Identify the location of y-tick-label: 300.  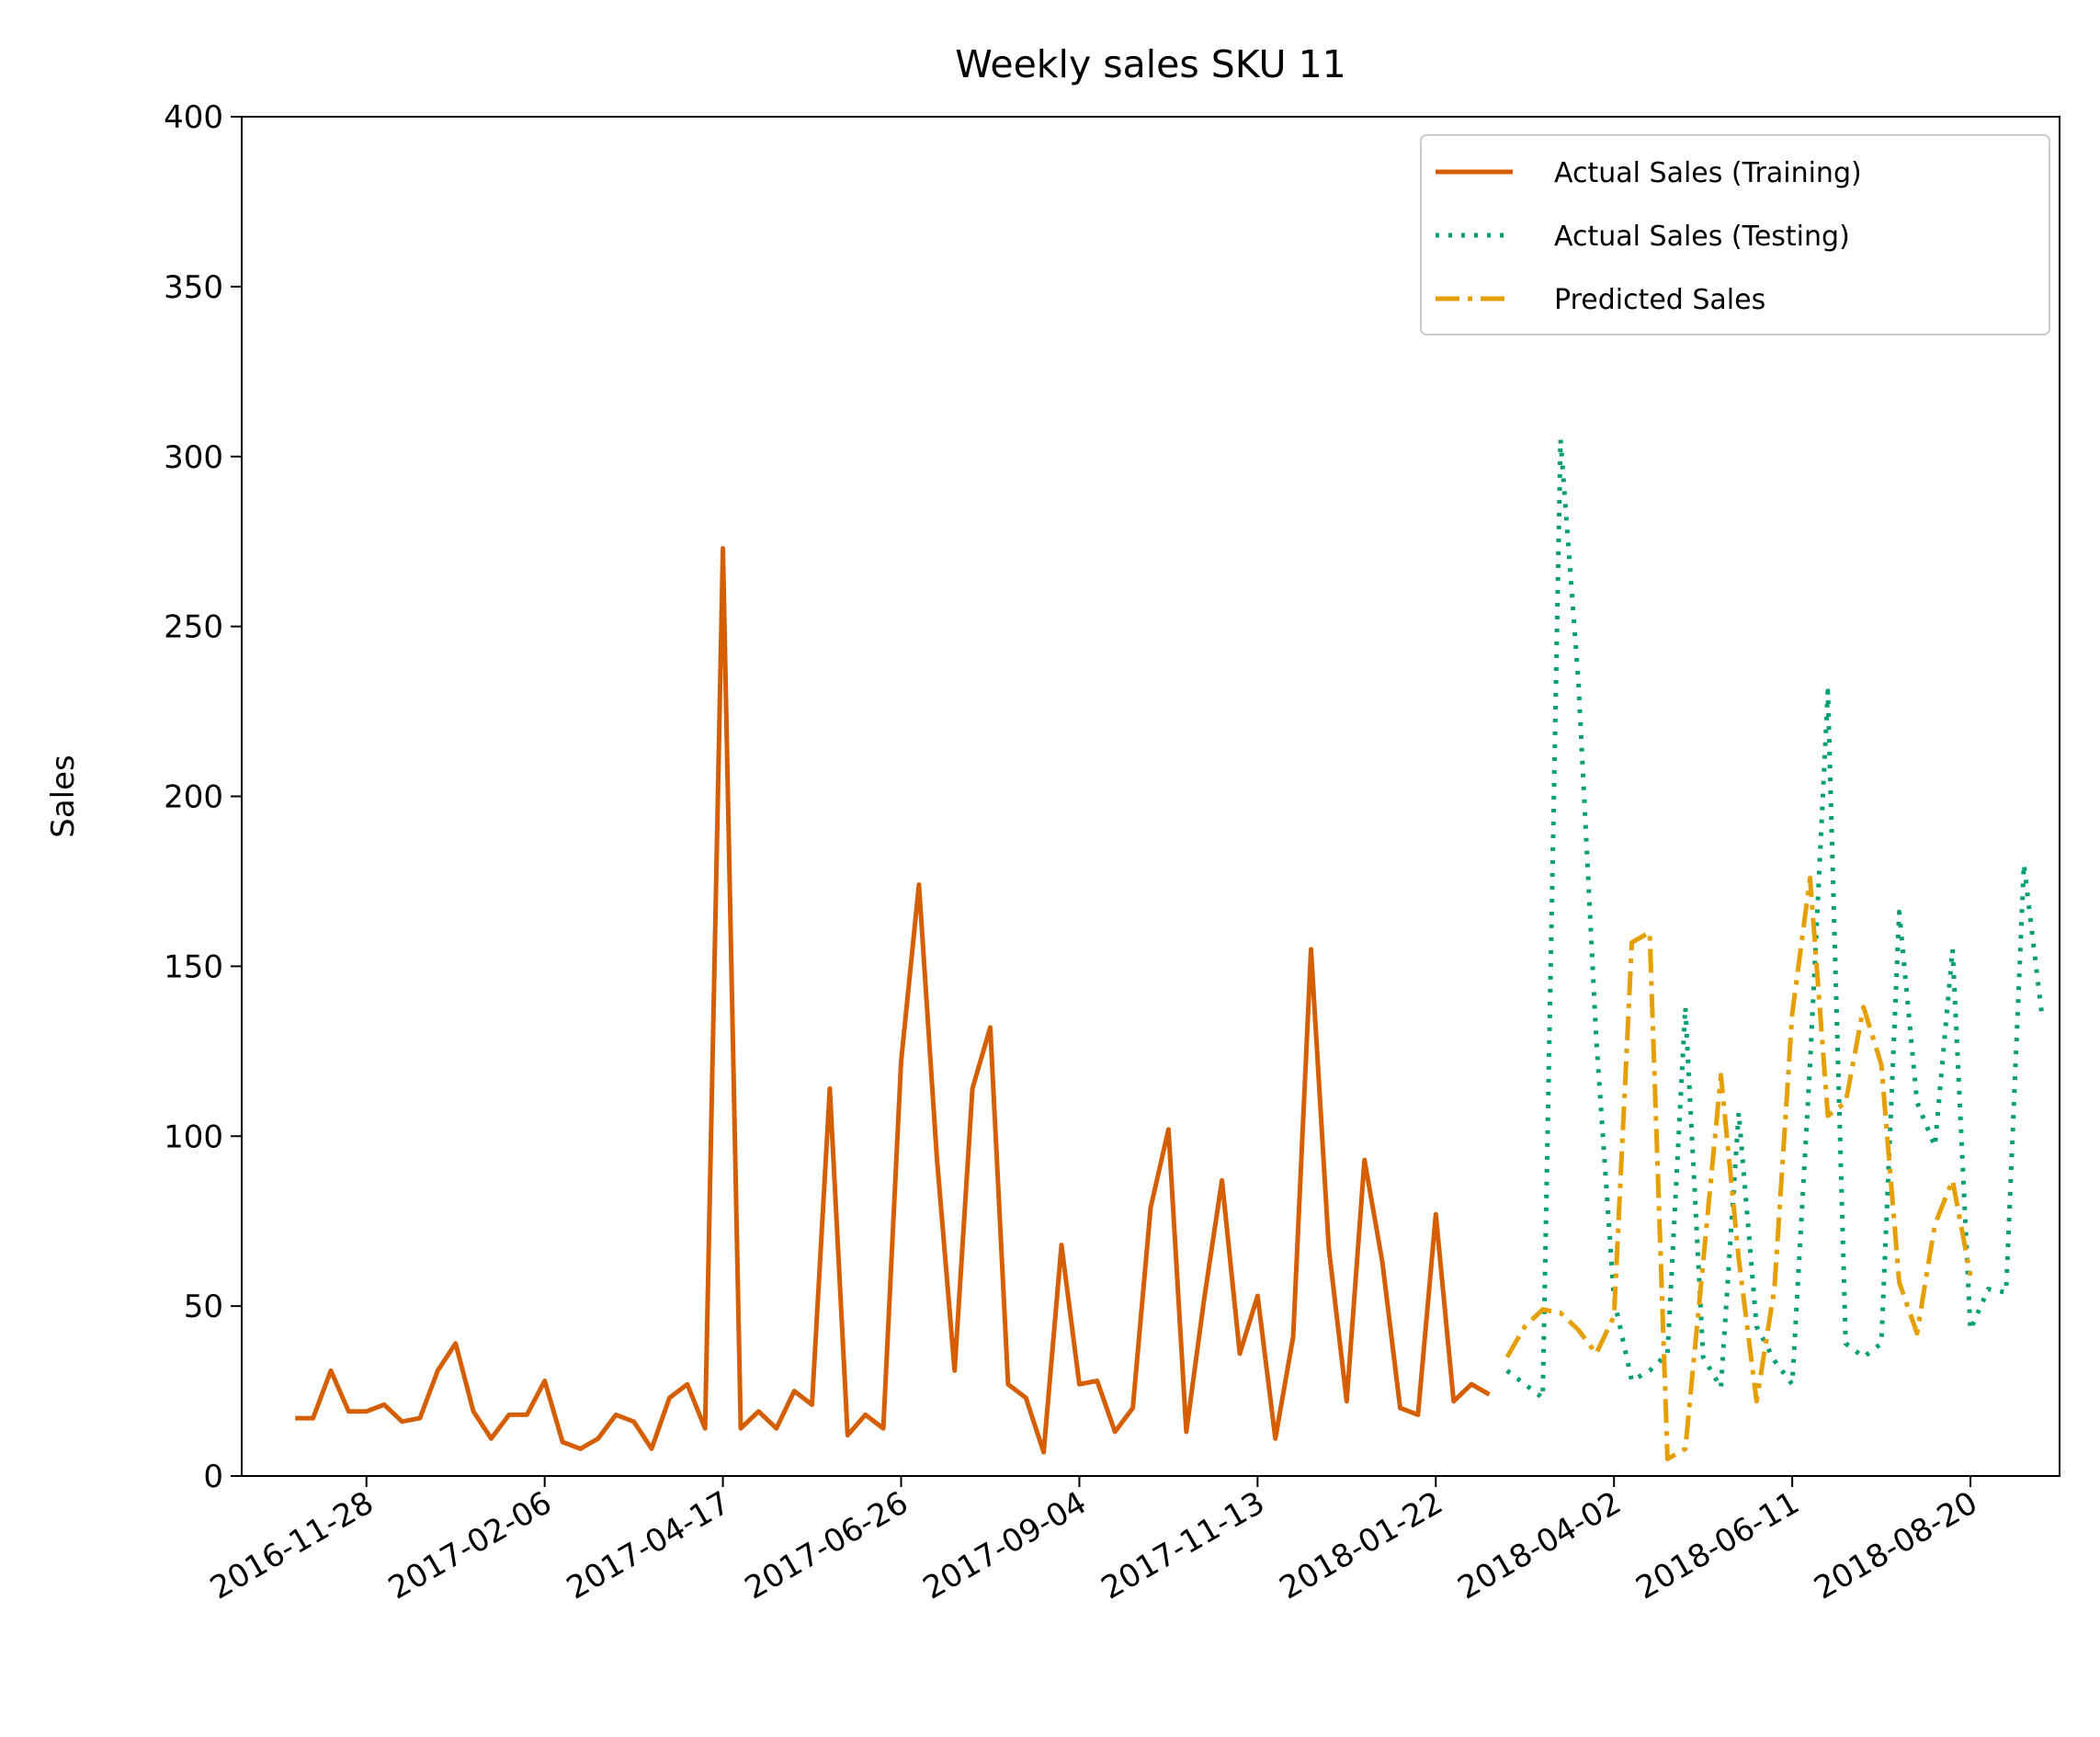
(193, 457).